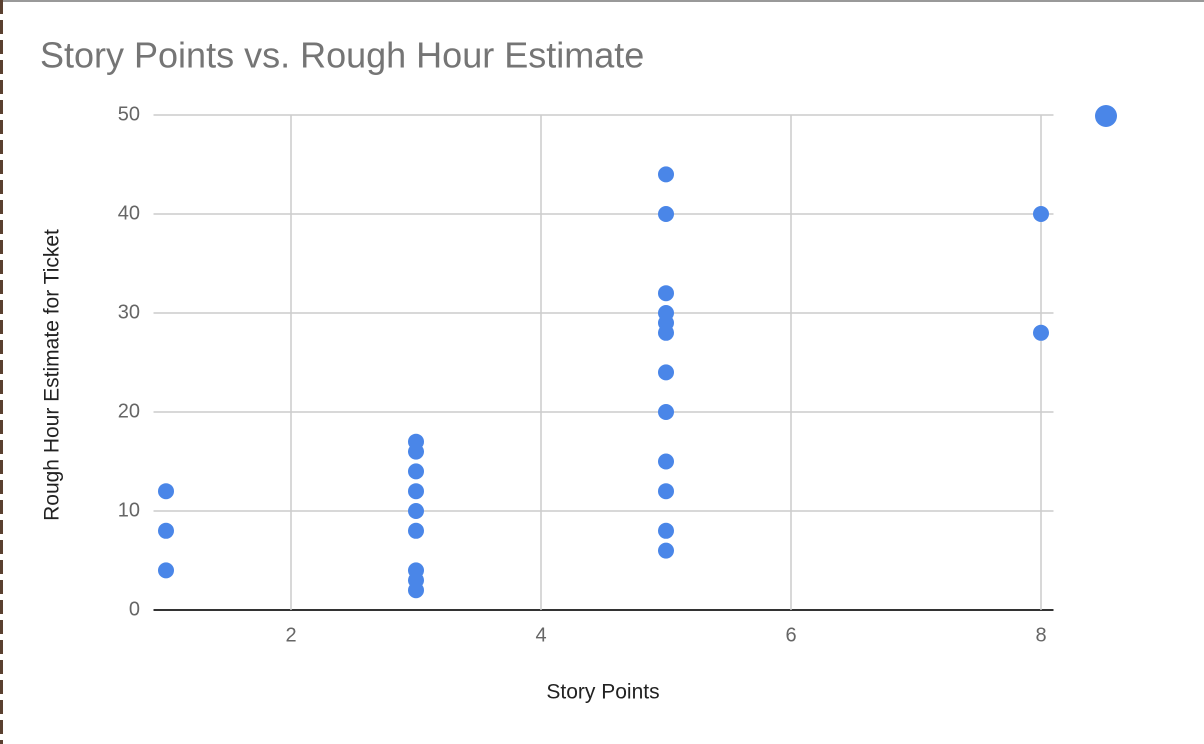 This screenshot has width=1204, height=744. What do you see at coordinates (52, 375) in the screenshot?
I see `y-axis-label: Rough Hour Estimate for Ticket` at bounding box center [52, 375].